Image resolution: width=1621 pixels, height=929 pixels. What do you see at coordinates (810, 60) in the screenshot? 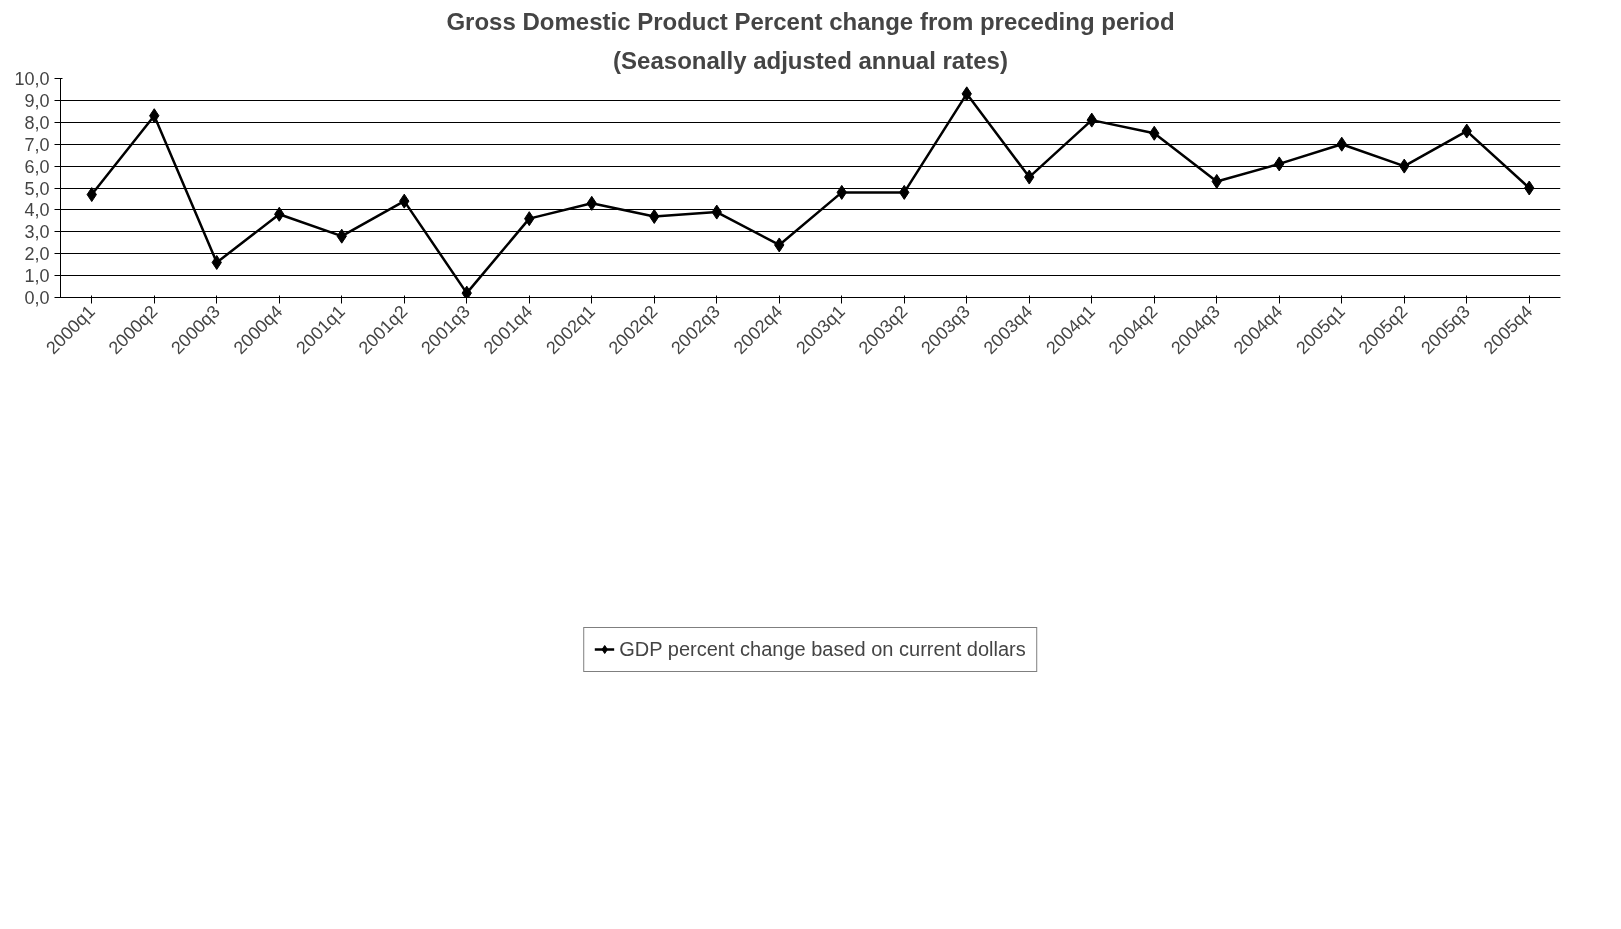
I see `chart-subtitle: (Seasonally adjusted annual rates)` at bounding box center [810, 60].